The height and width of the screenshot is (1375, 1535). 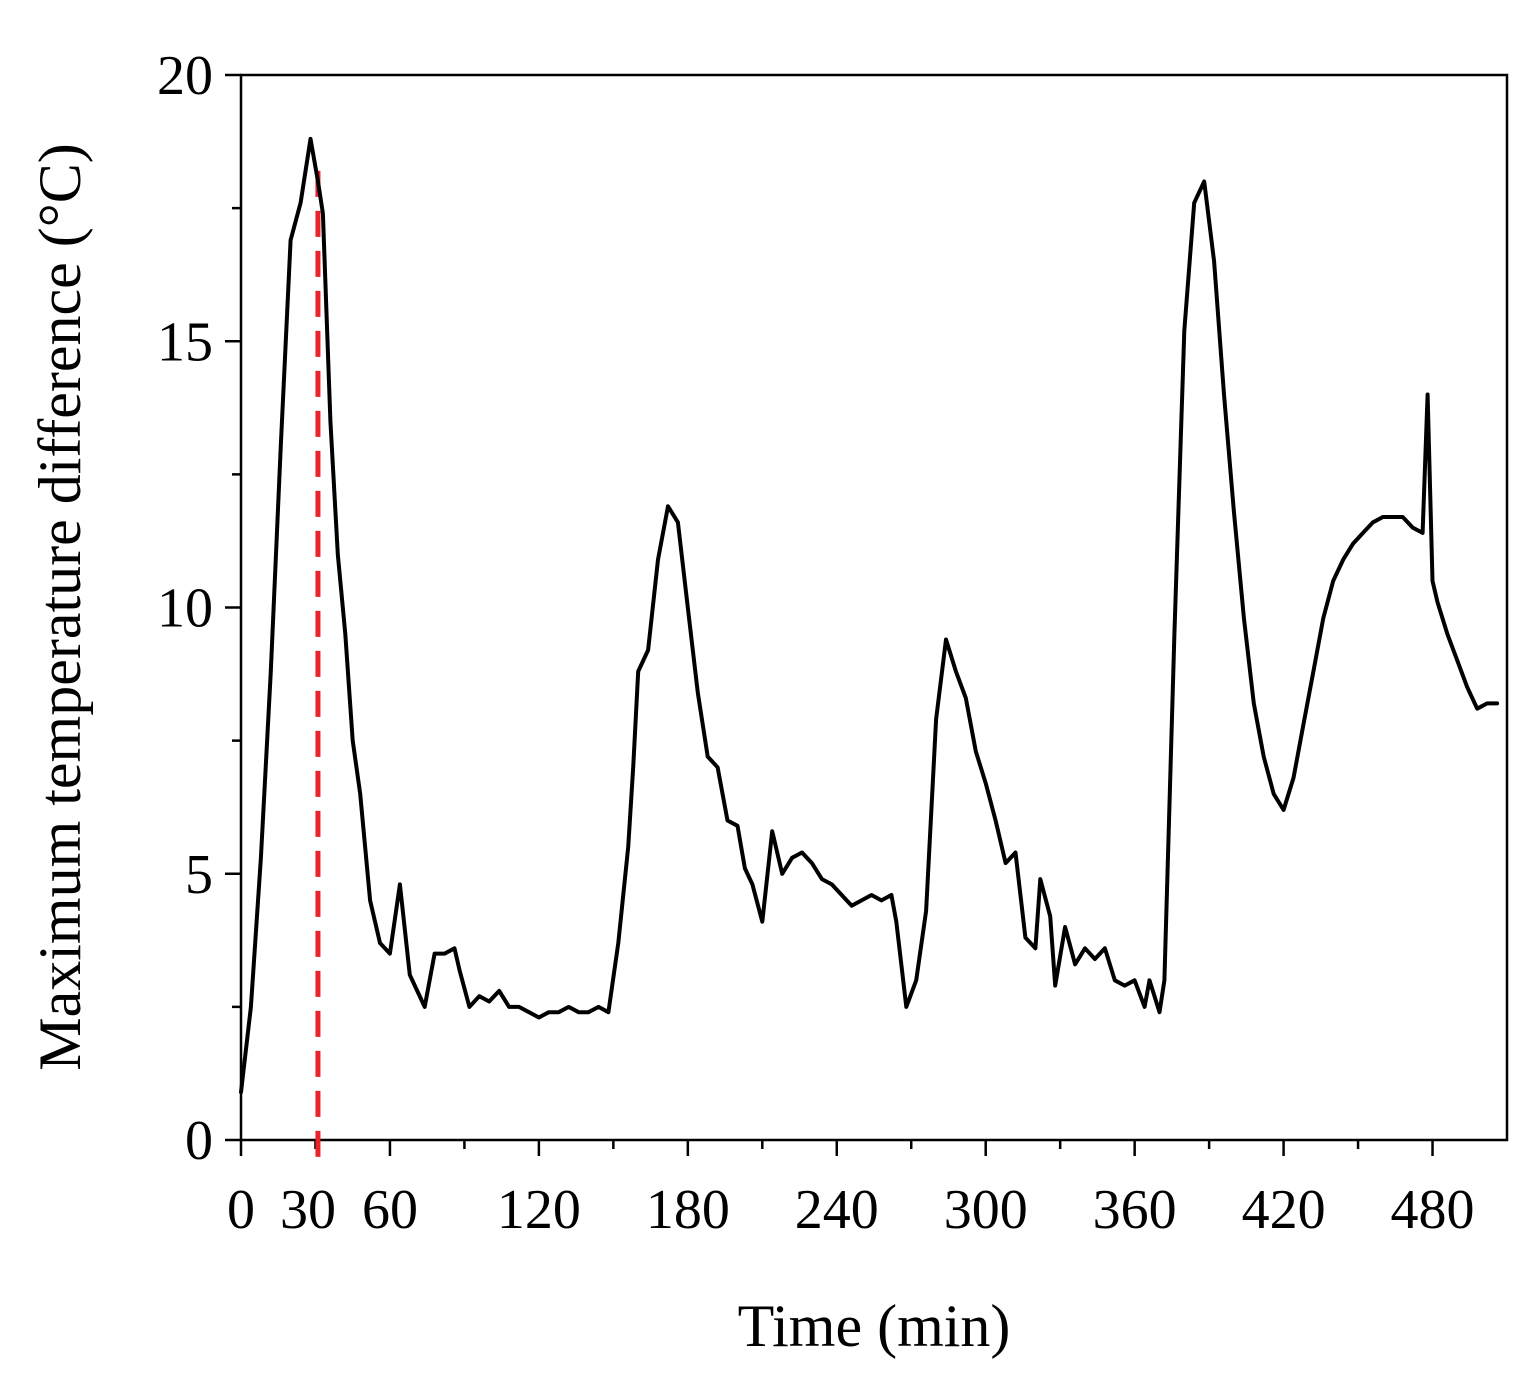 I want to click on y-tick-label: 15, so click(x=185, y=342).